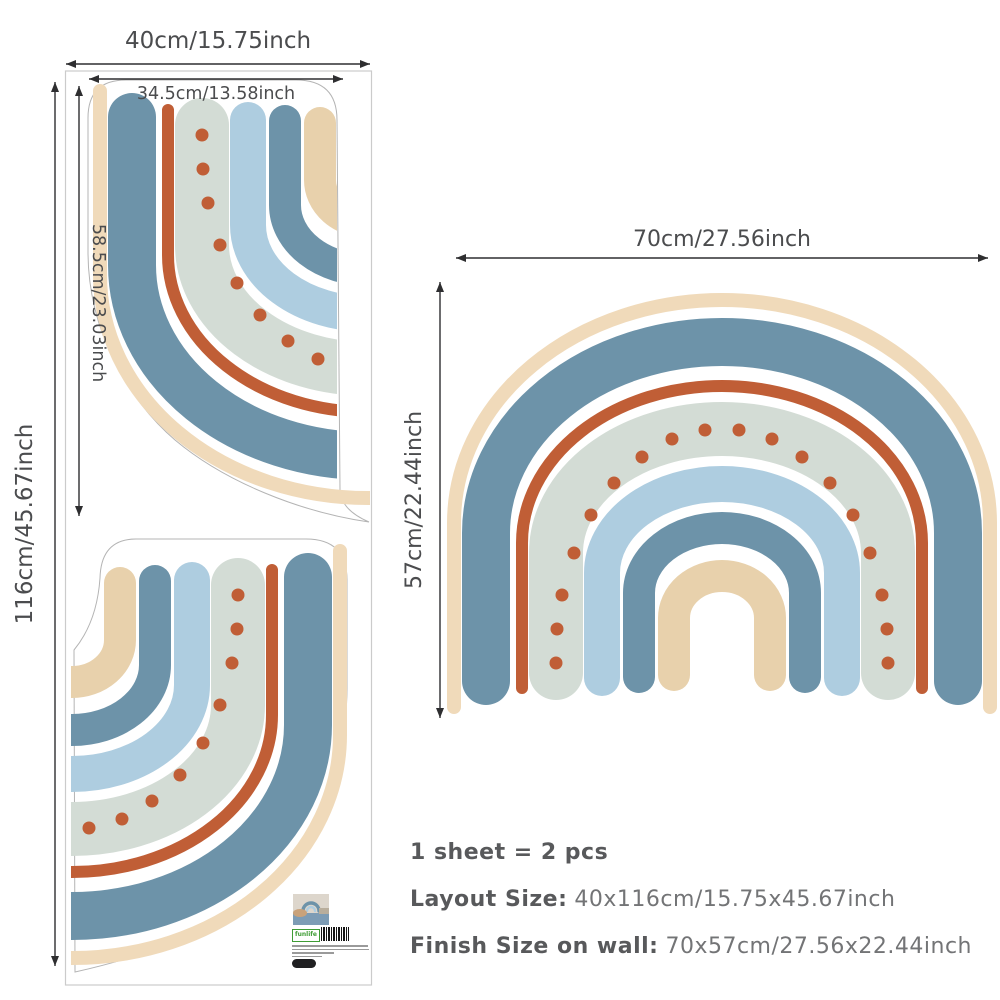  Describe the element at coordinates (228, 301) in the screenshot. I see `cut-outline-top-piece` at that location.